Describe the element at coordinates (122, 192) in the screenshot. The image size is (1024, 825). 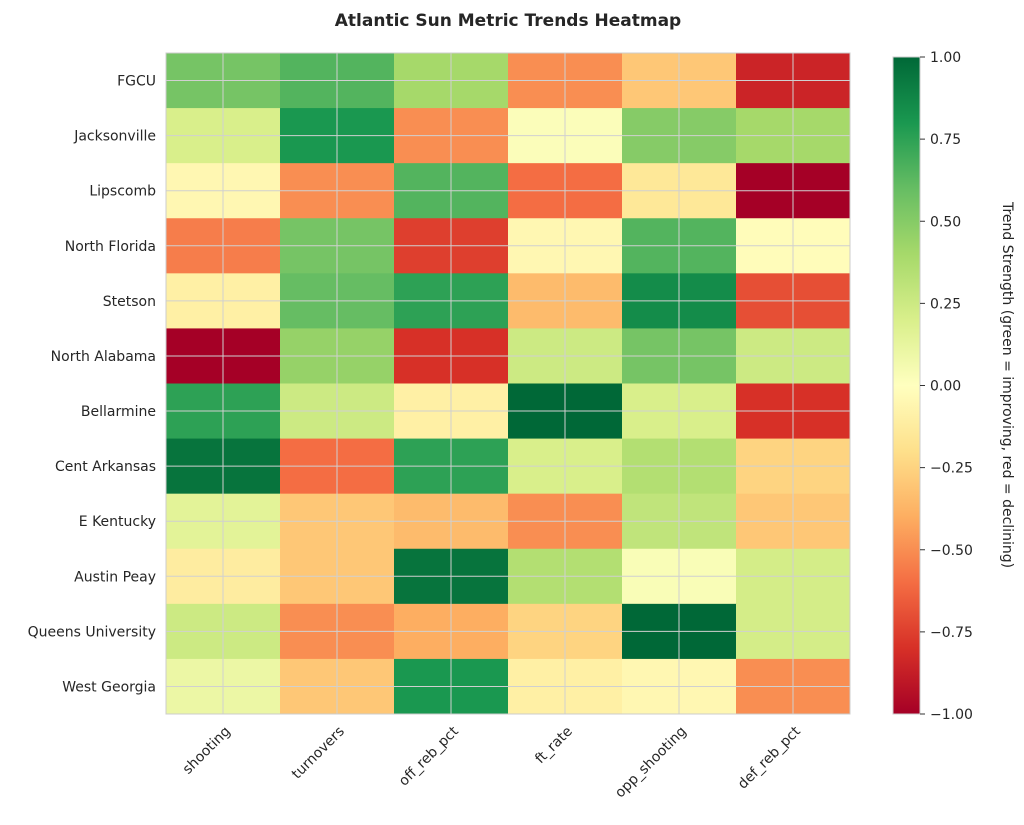
I see `row-label: Lipscomb` at that location.